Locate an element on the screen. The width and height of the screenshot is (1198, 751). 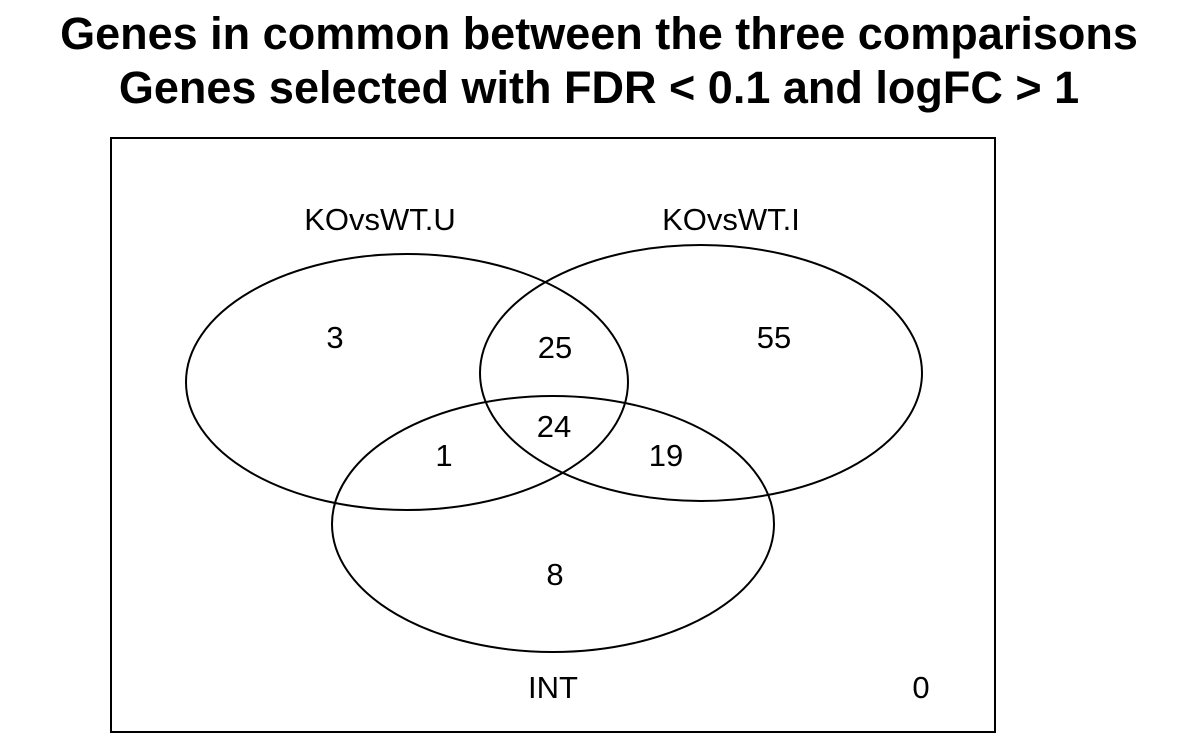
region-count-i-and-int: 19 is located at coordinates (666, 455).